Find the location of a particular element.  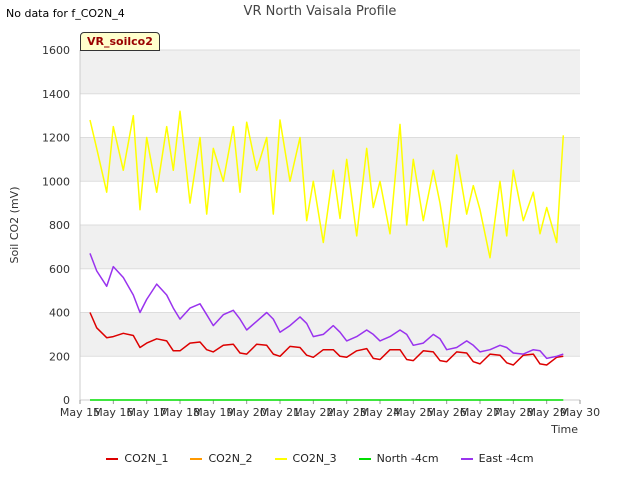

x-tick-label: May 26 is located at coordinates (447, 412).